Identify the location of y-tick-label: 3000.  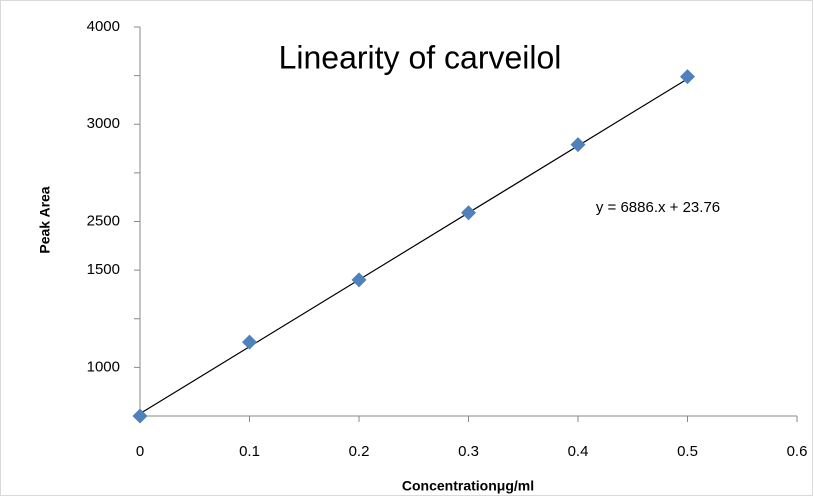
(103, 123).